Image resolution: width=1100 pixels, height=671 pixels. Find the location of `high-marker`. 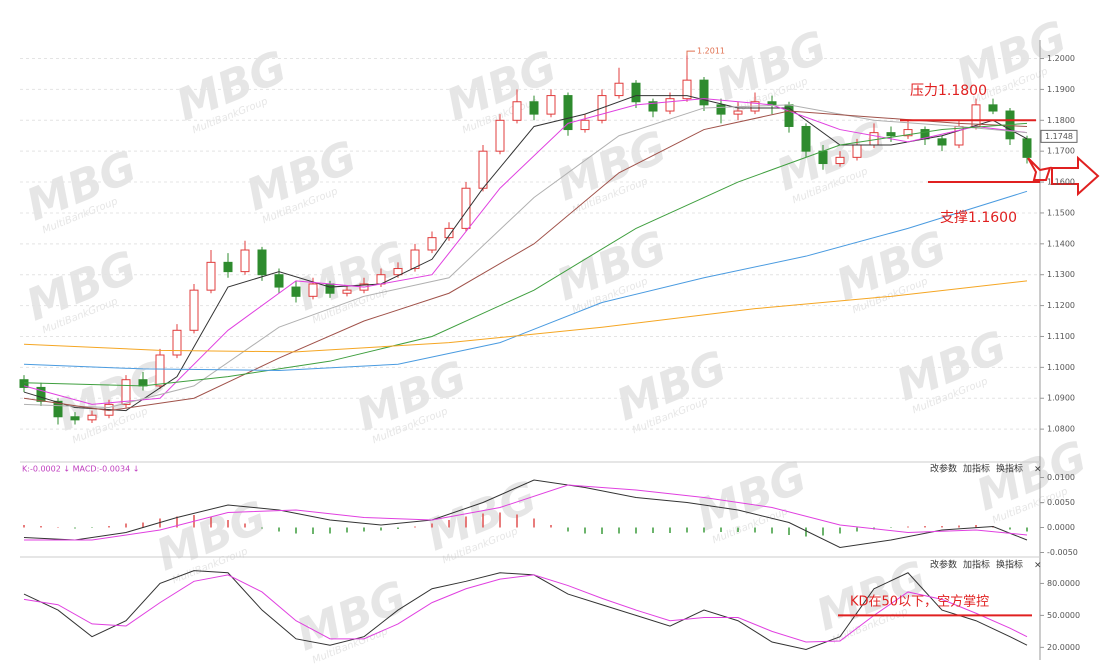

high-marker is located at coordinates (690, 53).